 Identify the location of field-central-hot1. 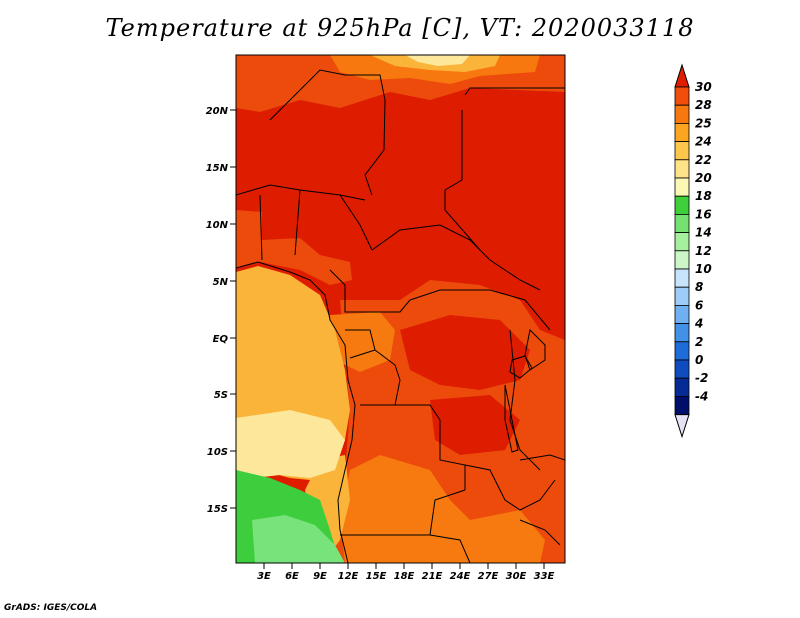
(465, 352).